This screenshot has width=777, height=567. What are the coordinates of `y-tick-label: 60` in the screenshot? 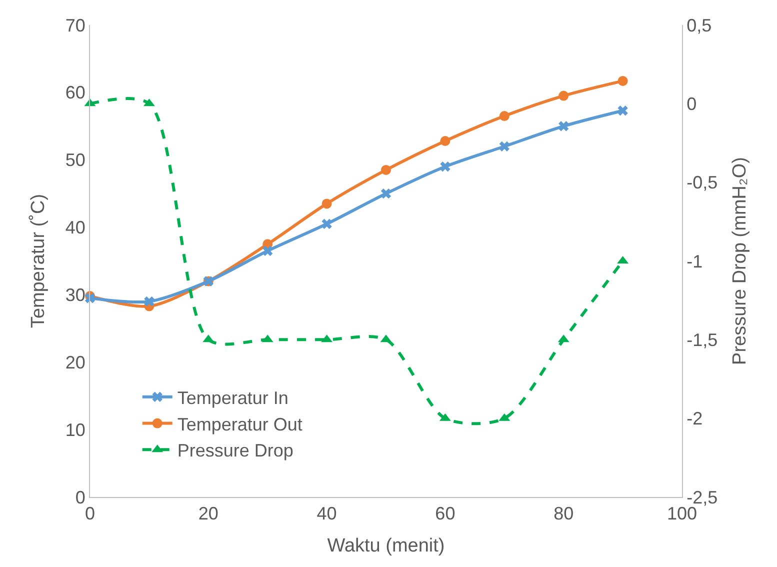 It's located at (75, 92).